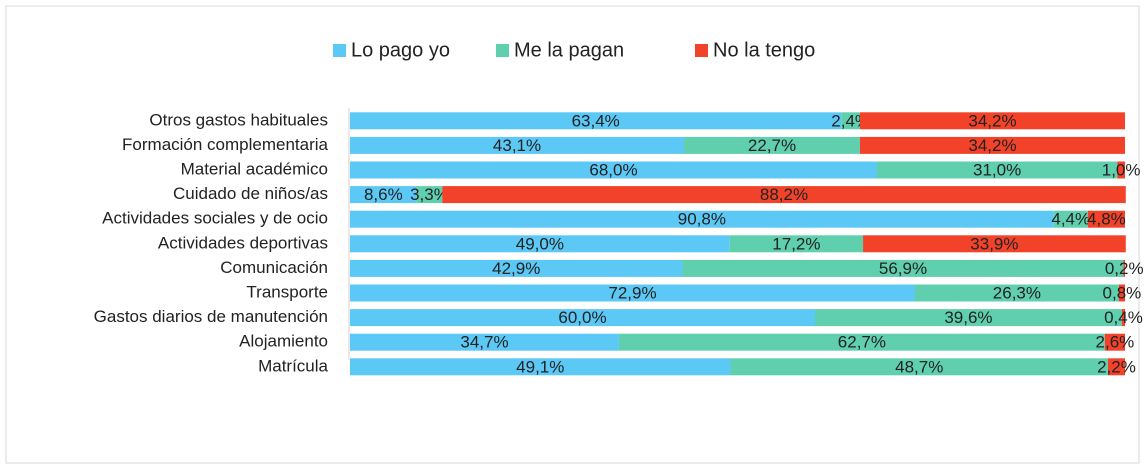 This screenshot has width=1145, height=474. Describe the element at coordinates (238, 119) in the screenshot. I see `y-tick-label: Otros gastos habituales` at that location.